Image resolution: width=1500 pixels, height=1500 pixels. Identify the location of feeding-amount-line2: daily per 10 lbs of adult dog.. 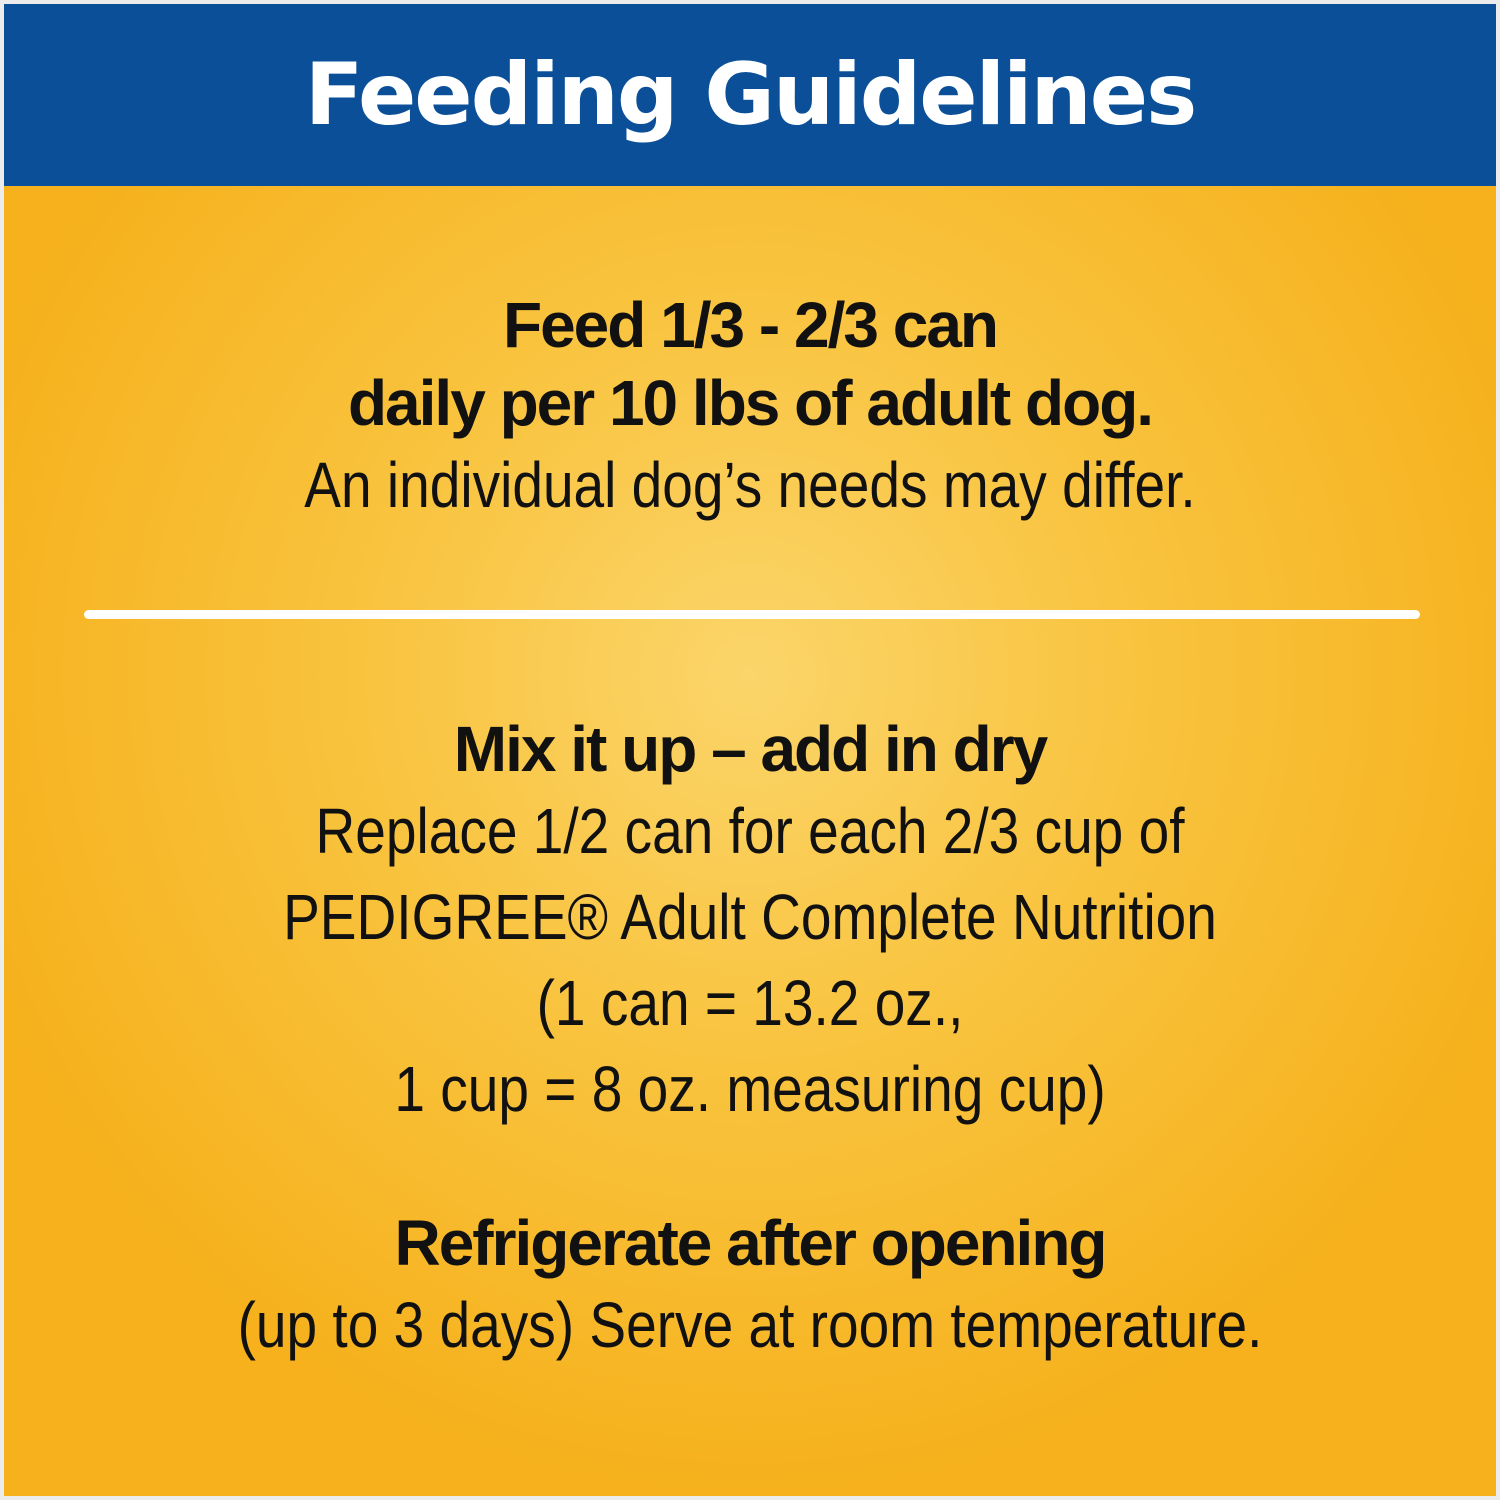
(750, 403).